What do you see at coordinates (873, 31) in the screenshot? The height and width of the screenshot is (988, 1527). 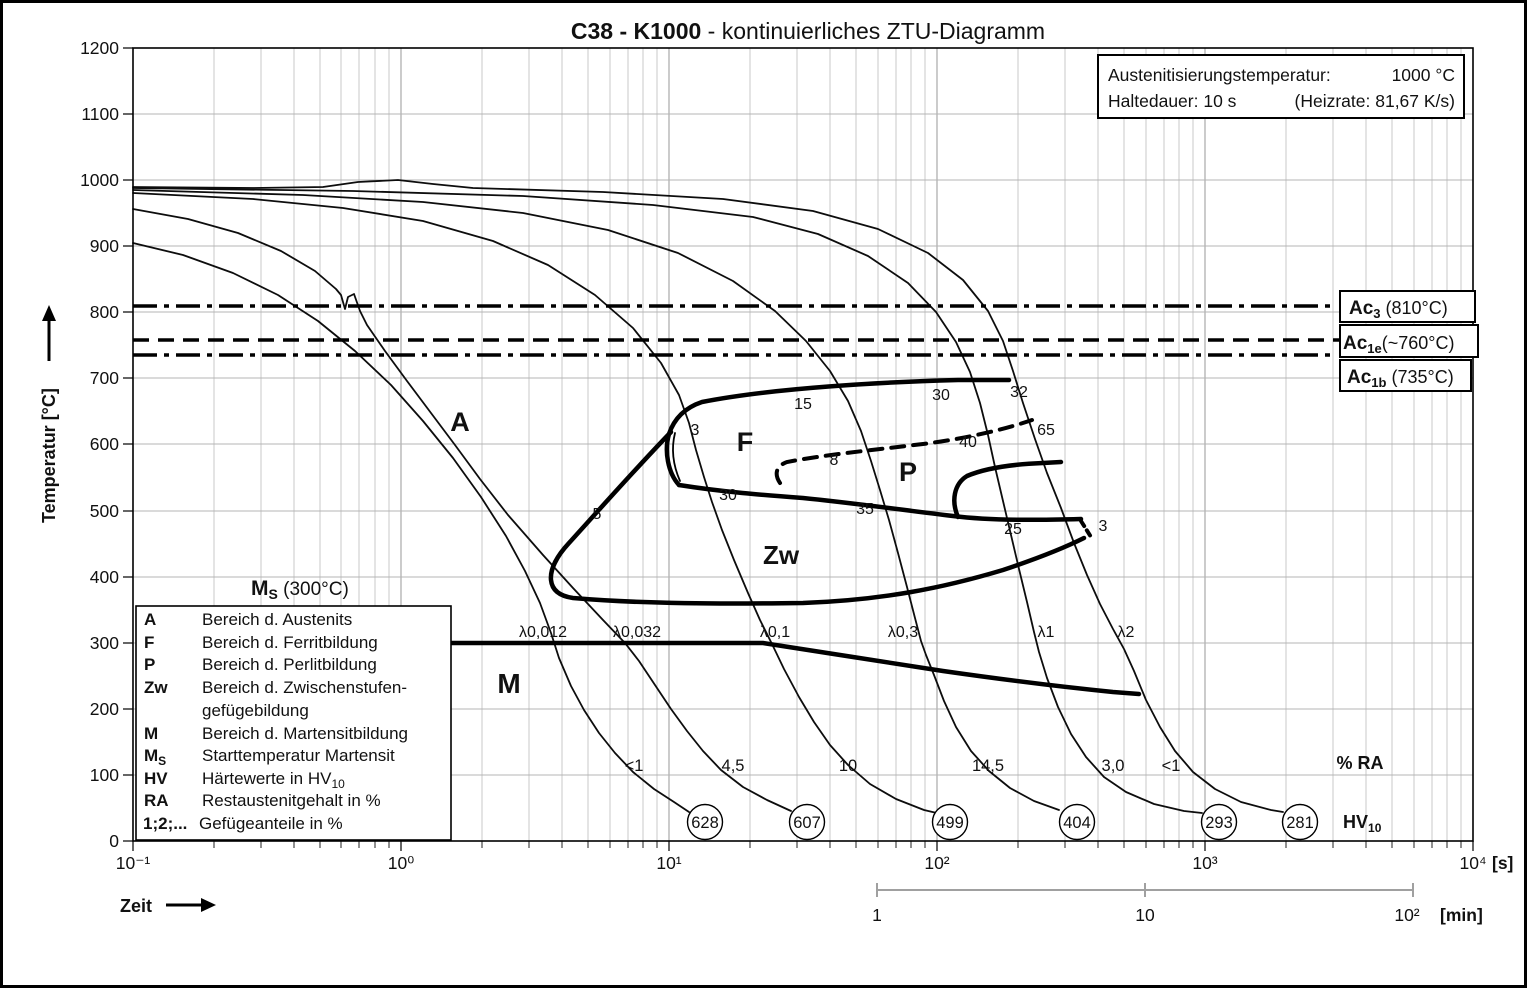 I see `title-rest-part: - kontinuierliches ZTU-Diagramm` at bounding box center [873, 31].